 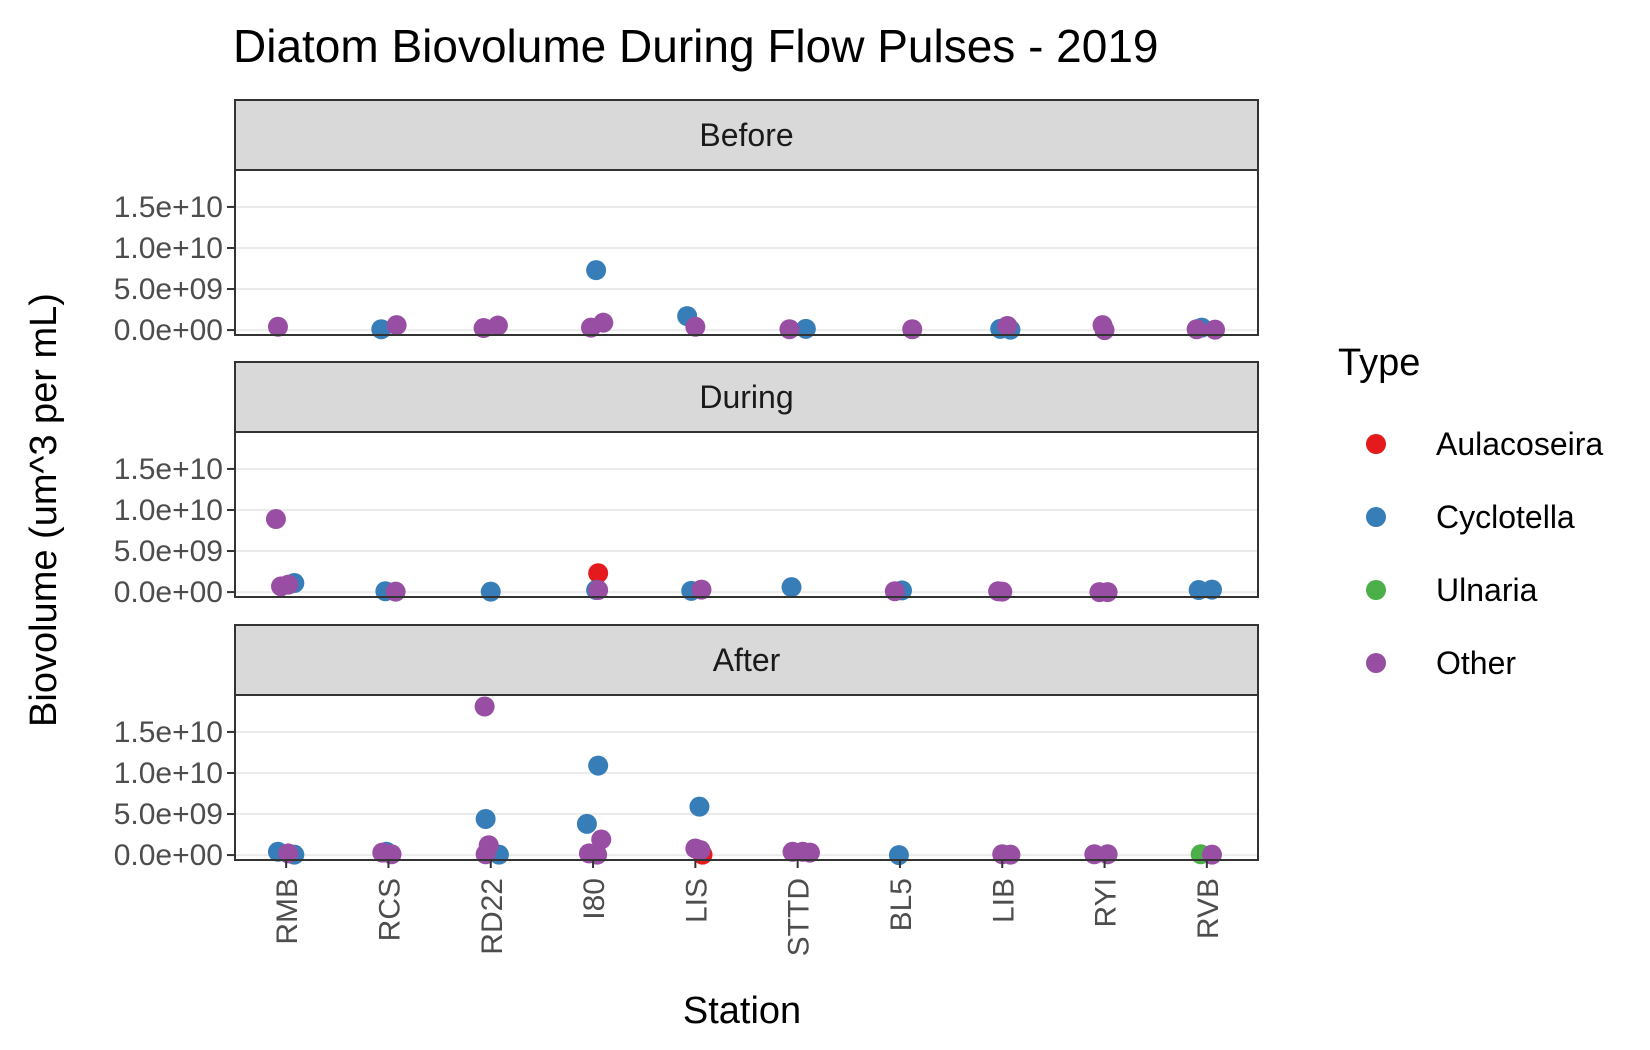 What do you see at coordinates (696, 900) in the screenshot?
I see `x-tick-label: LIS` at bounding box center [696, 900].